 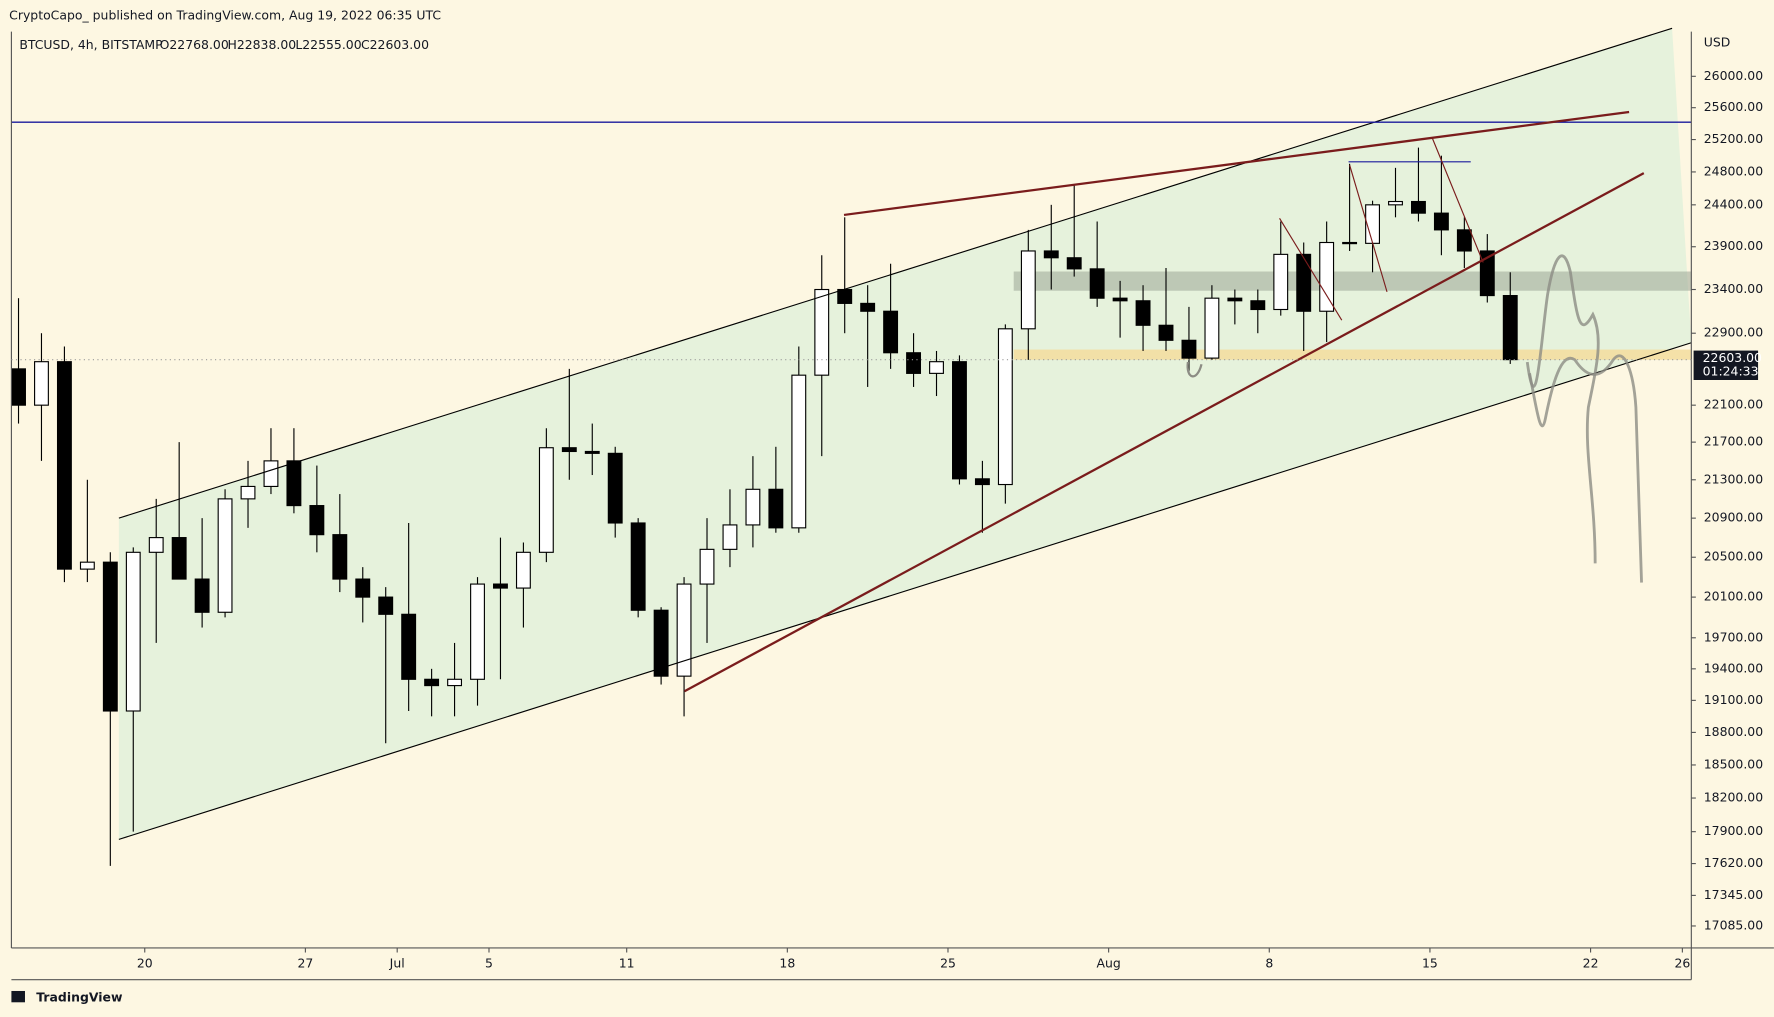 What do you see at coordinates (397, 962) in the screenshot?
I see `x-tick-label: Jul` at bounding box center [397, 962].